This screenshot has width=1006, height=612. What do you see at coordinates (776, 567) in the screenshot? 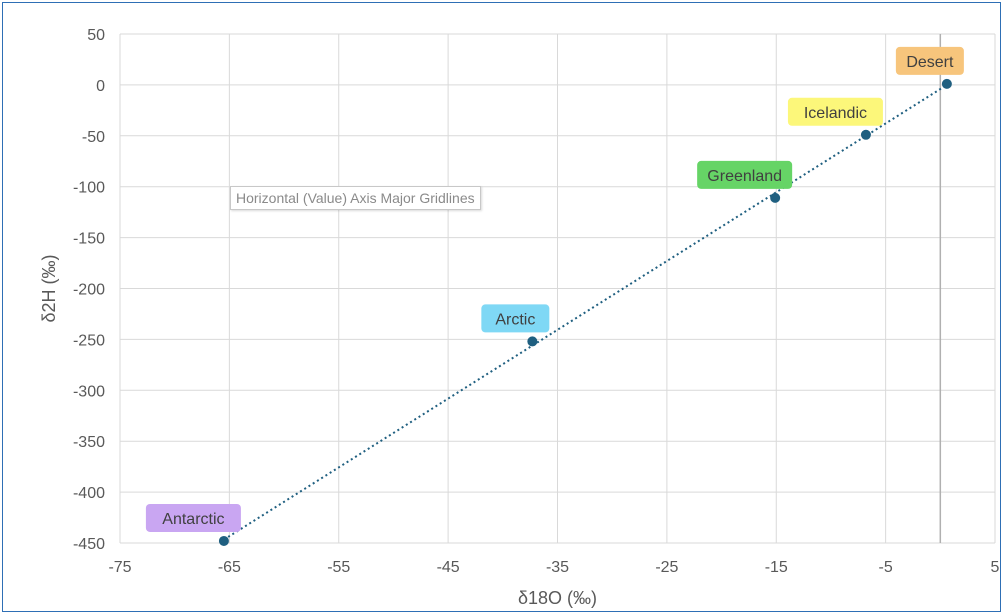
I see `x-tick-label: -15` at bounding box center [776, 567].